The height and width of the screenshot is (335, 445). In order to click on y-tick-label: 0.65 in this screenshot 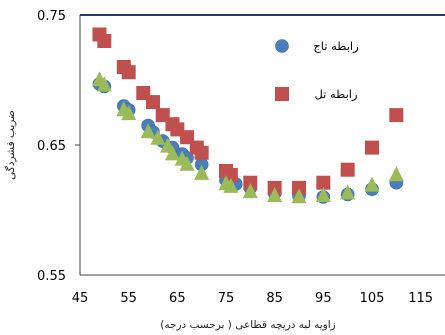, I will do `click(51, 146)`.